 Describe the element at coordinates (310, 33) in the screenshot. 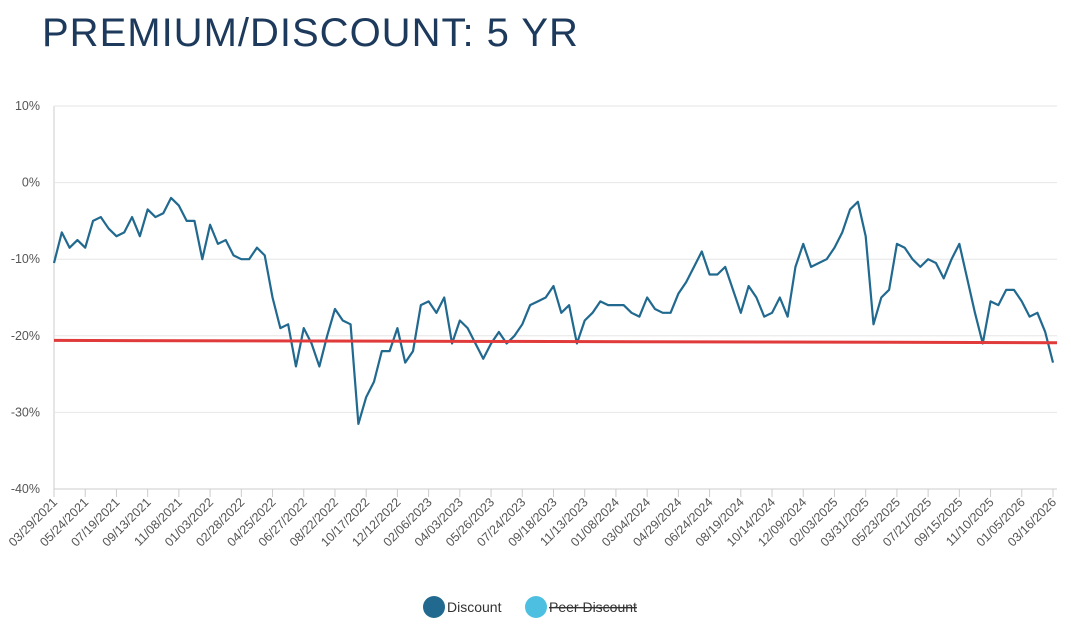

I see `chart-title: PREMIUM/DISCOUNT: 5 YR` at that location.